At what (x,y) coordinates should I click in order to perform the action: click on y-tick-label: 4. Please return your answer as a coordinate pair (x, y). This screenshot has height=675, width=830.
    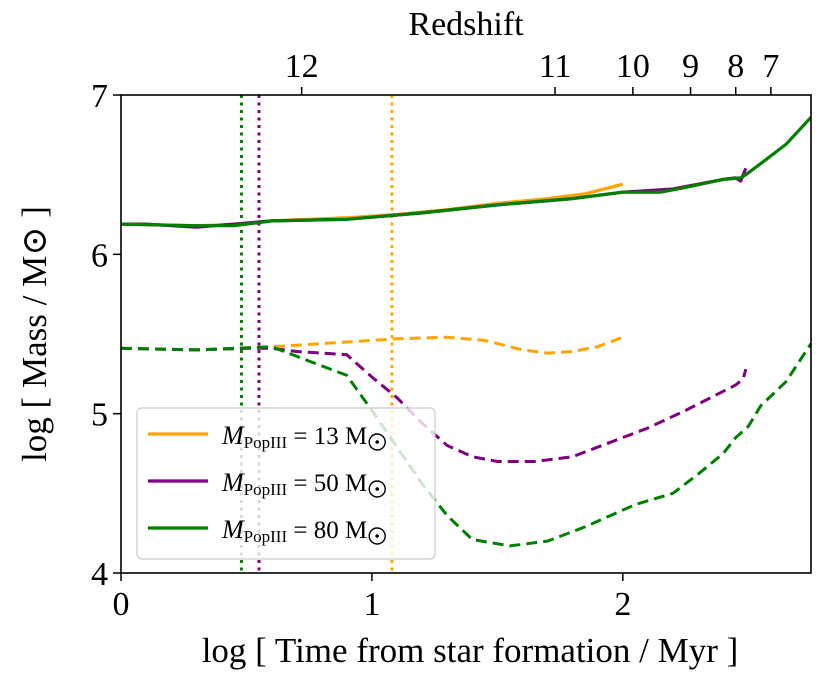
    Looking at the image, I should click on (99, 574).